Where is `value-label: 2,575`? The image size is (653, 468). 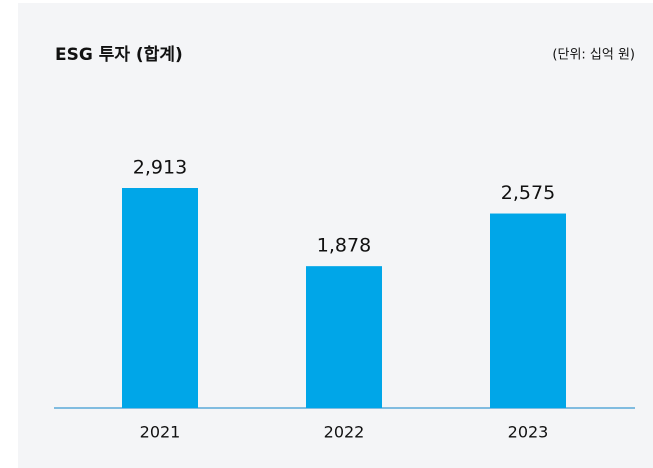 value-label: 2,575 is located at coordinates (528, 193).